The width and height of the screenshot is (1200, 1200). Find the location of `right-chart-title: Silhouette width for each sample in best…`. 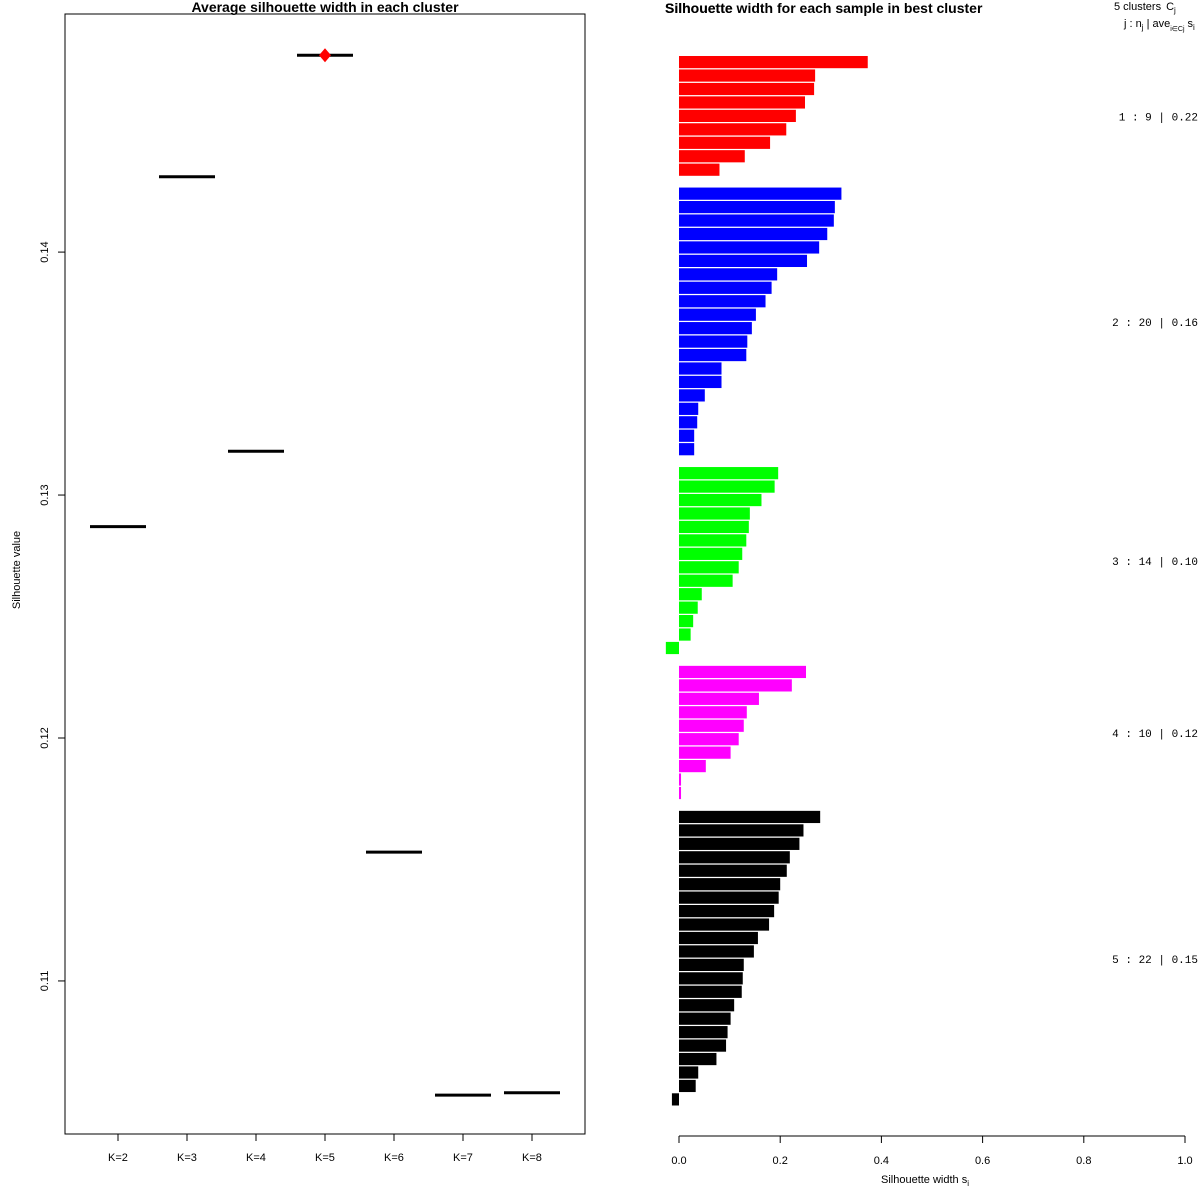

right-chart-title: Silhouette width for each sample in best… is located at coordinates (824, 8).